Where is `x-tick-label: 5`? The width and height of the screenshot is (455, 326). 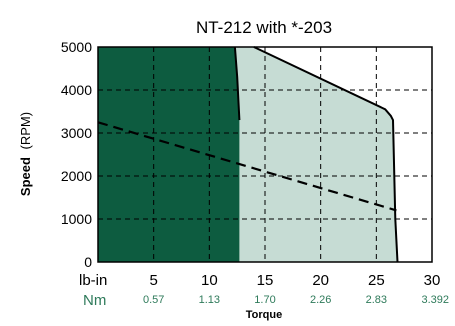
x-tick-label: 5 is located at coordinates (153, 280).